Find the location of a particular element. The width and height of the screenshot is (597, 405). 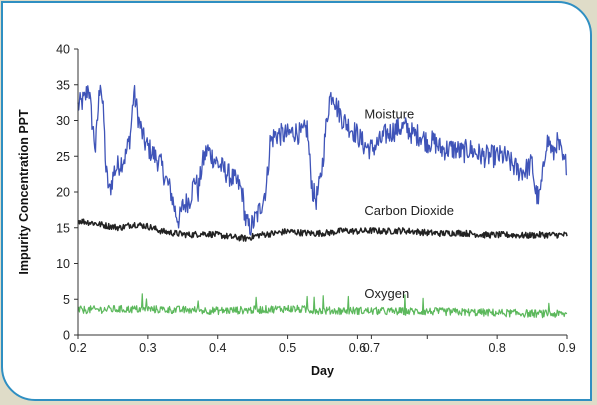

x-tick-label: 0.7 is located at coordinates (371, 348).